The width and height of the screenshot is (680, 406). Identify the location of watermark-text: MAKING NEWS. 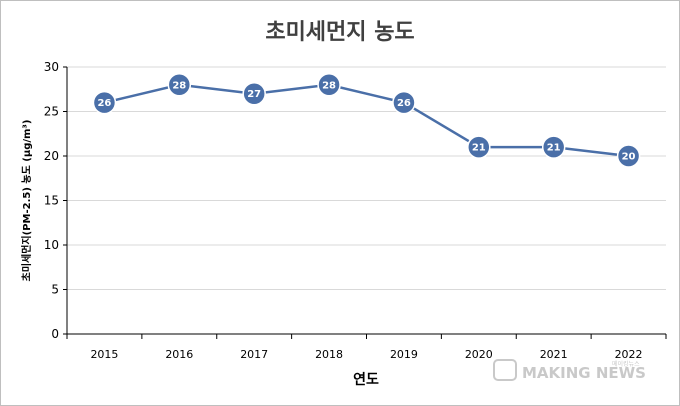
(584, 373).